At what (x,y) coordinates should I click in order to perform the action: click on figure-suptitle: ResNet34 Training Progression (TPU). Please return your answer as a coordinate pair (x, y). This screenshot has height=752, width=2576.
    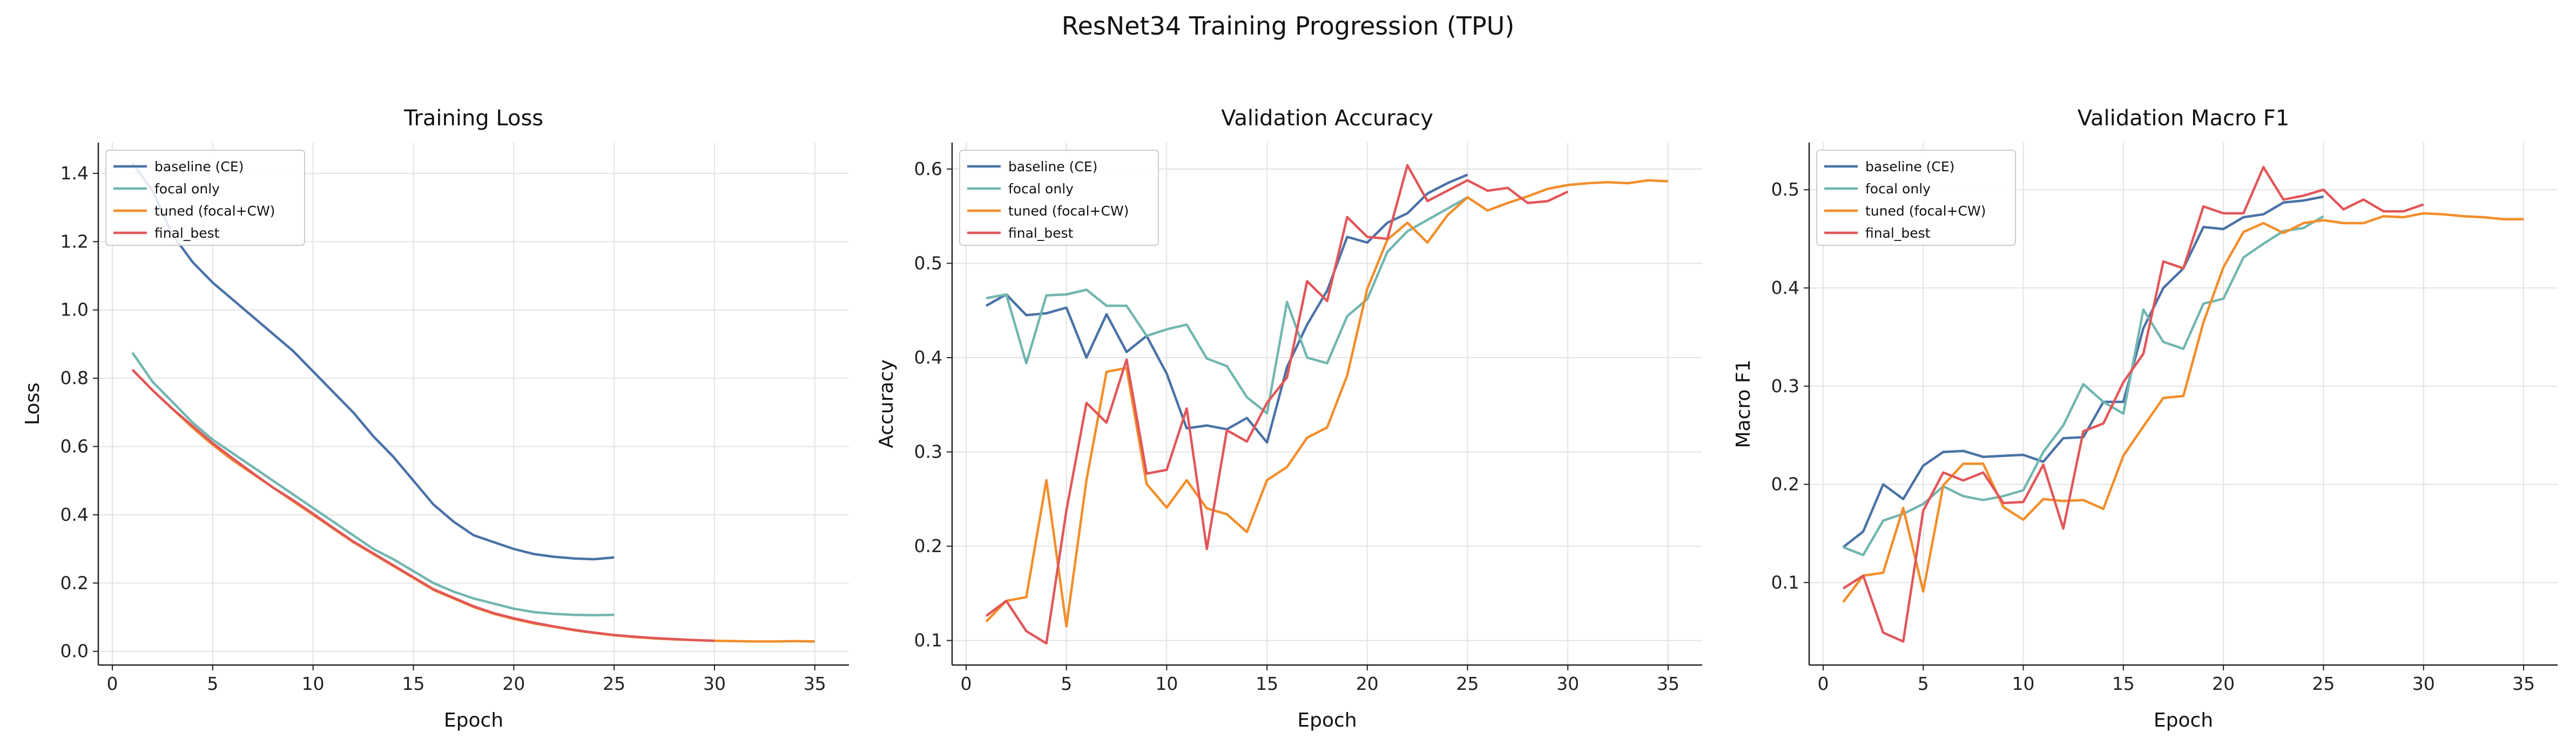
    Looking at the image, I should click on (1288, 26).